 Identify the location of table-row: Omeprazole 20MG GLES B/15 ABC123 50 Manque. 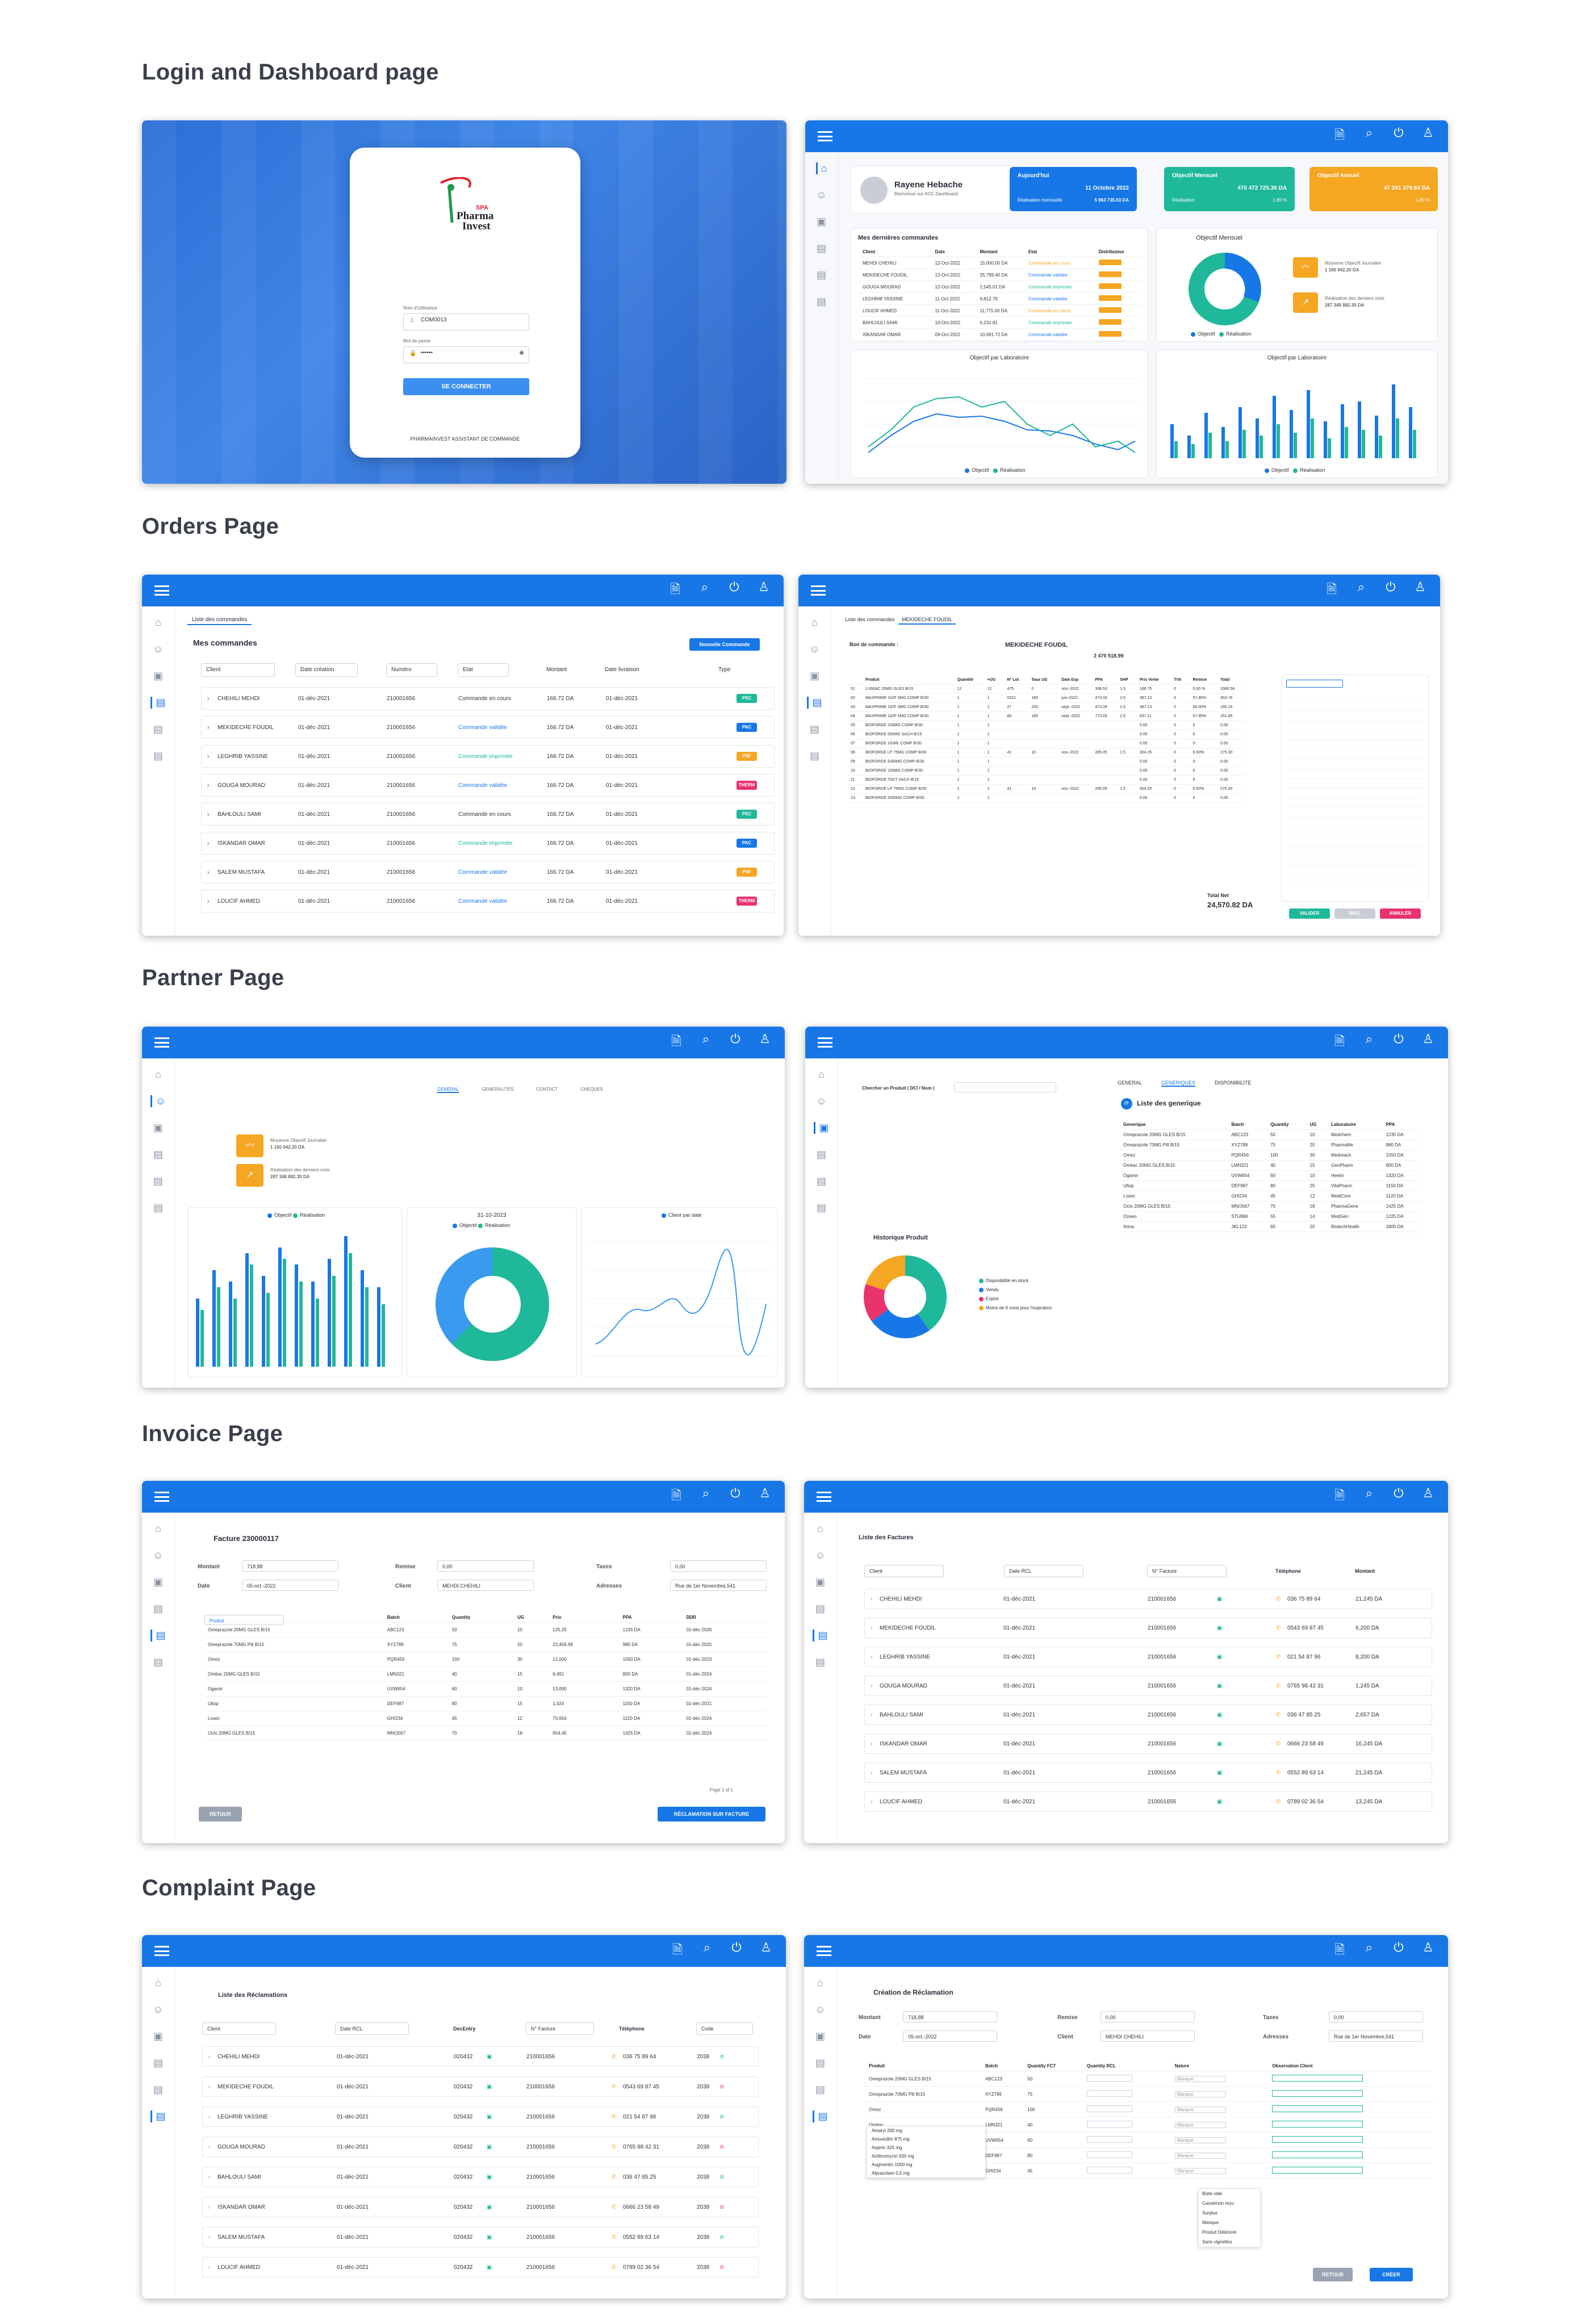
(1149, 2079).